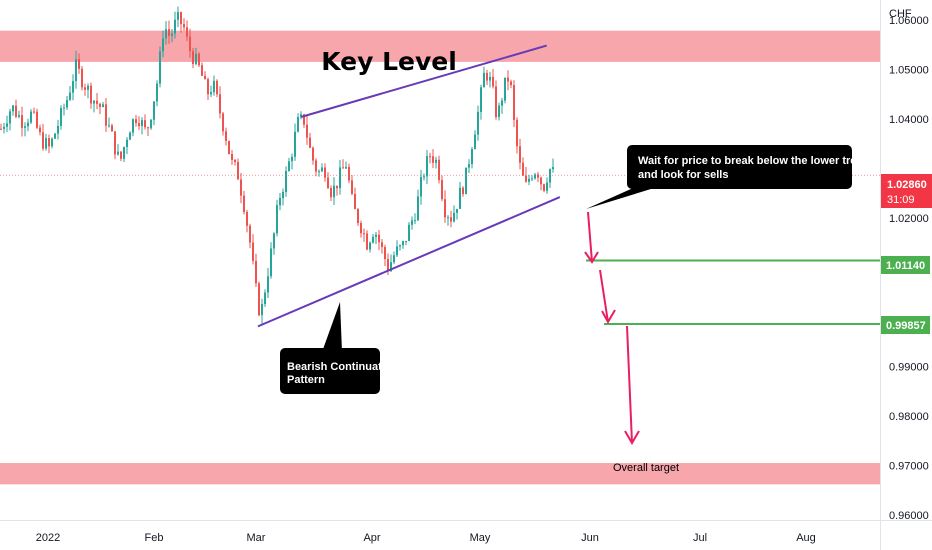  Describe the element at coordinates (591, 257) in the screenshot. I see `arrow-1-head` at that location.